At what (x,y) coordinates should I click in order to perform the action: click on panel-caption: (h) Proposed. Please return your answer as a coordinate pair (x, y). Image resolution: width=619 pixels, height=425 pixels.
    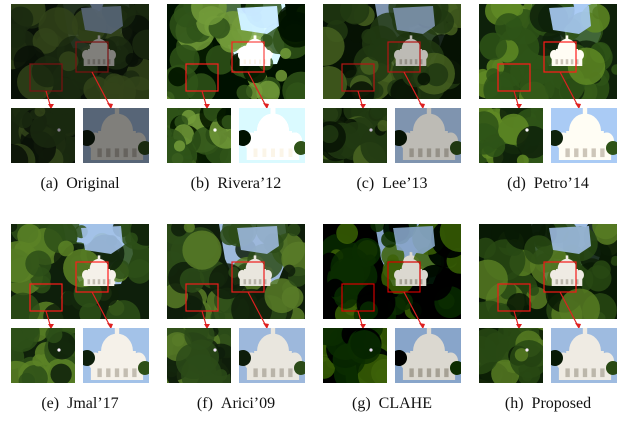
    Looking at the image, I should click on (544, 404).